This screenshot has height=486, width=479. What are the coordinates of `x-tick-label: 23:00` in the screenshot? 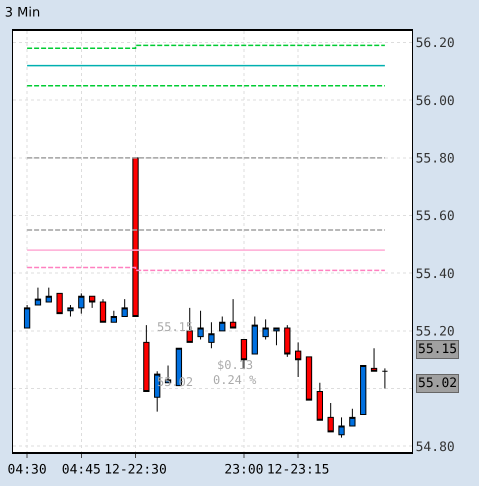 It's located at (244, 470).